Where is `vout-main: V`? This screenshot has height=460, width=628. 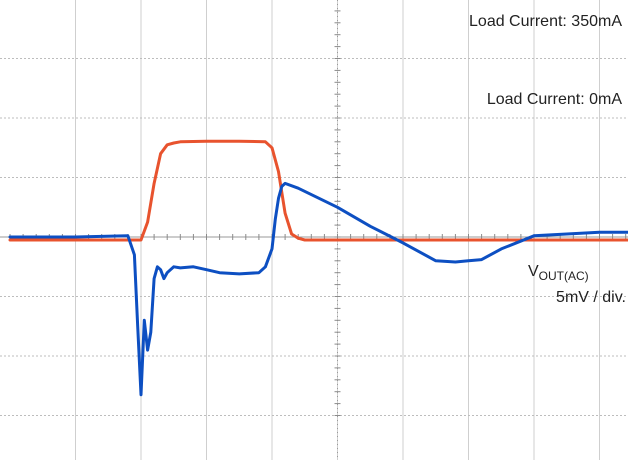 vout-main: V is located at coordinates (533, 271).